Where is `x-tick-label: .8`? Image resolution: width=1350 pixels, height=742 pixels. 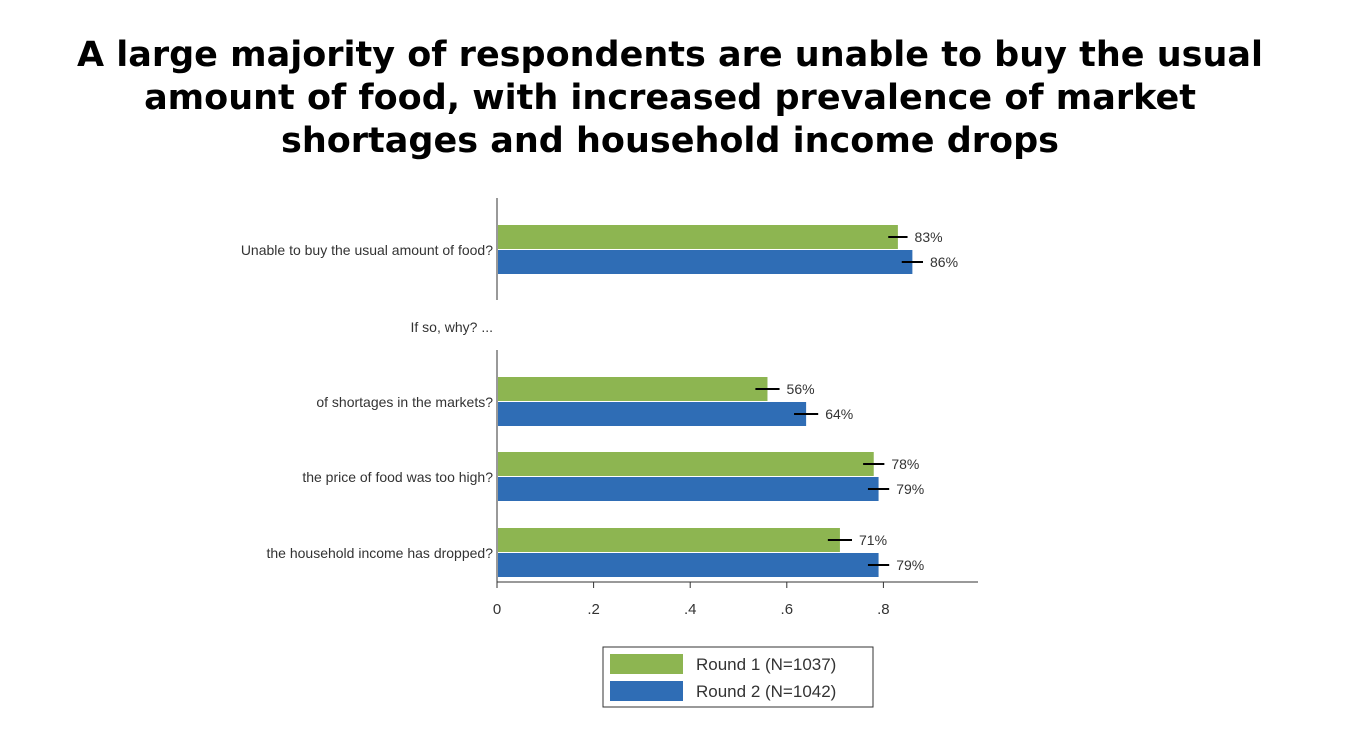
x-tick-label: .8 is located at coordinates (883, 609).